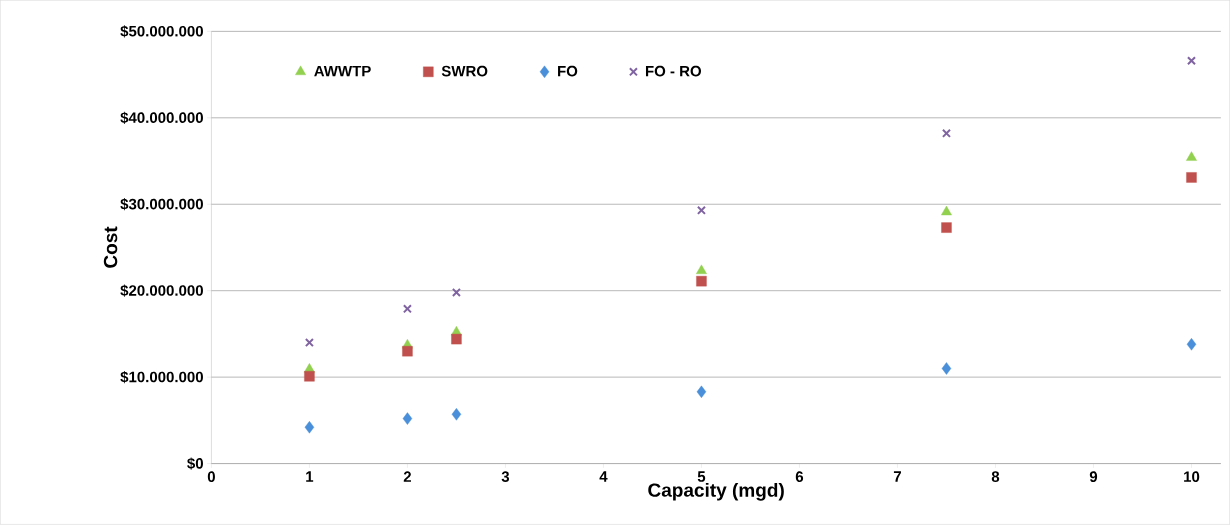 The height and width of the screenshot is (525, 1230). What do you see at coordinates (161, 118) in the screenshot?
I see `y-tick-label: $40.000.000` at bounding box center [161, 118].